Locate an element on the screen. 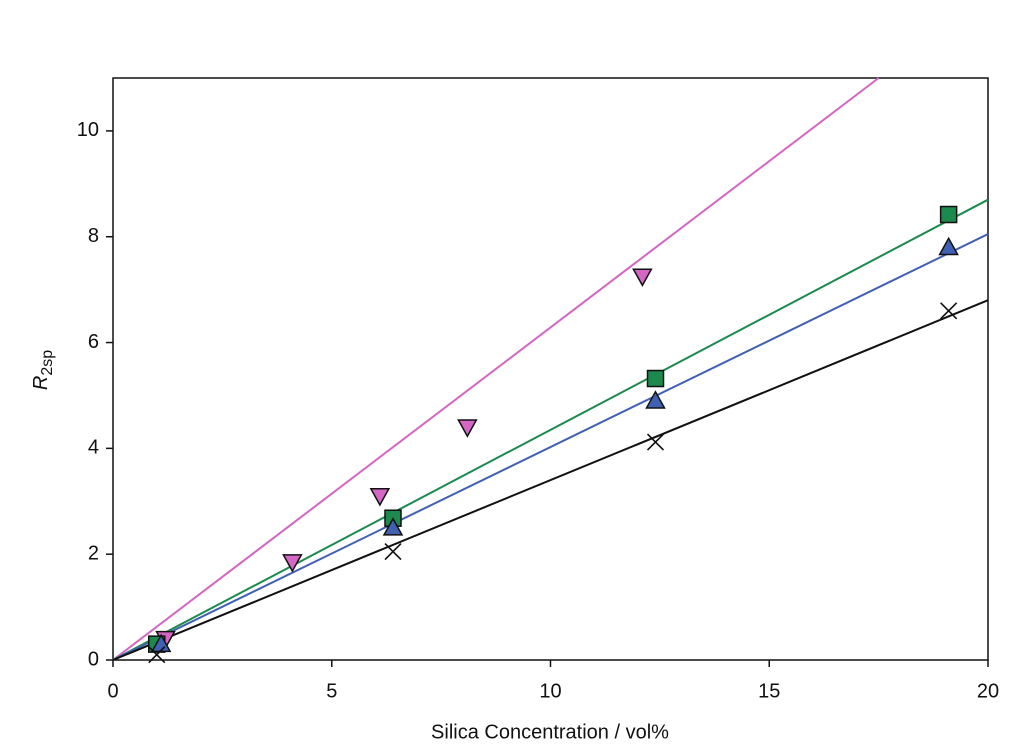 This screenshot has height=752, width=1021. y-tick-label: 6 is located at coordinates (93, 342).